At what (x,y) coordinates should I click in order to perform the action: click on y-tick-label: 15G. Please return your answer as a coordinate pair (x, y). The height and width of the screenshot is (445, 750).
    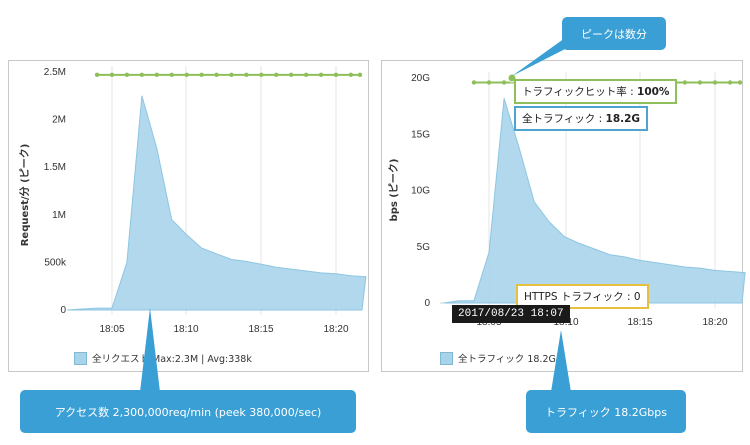
    Looking at the image, I should click on (420, 134).